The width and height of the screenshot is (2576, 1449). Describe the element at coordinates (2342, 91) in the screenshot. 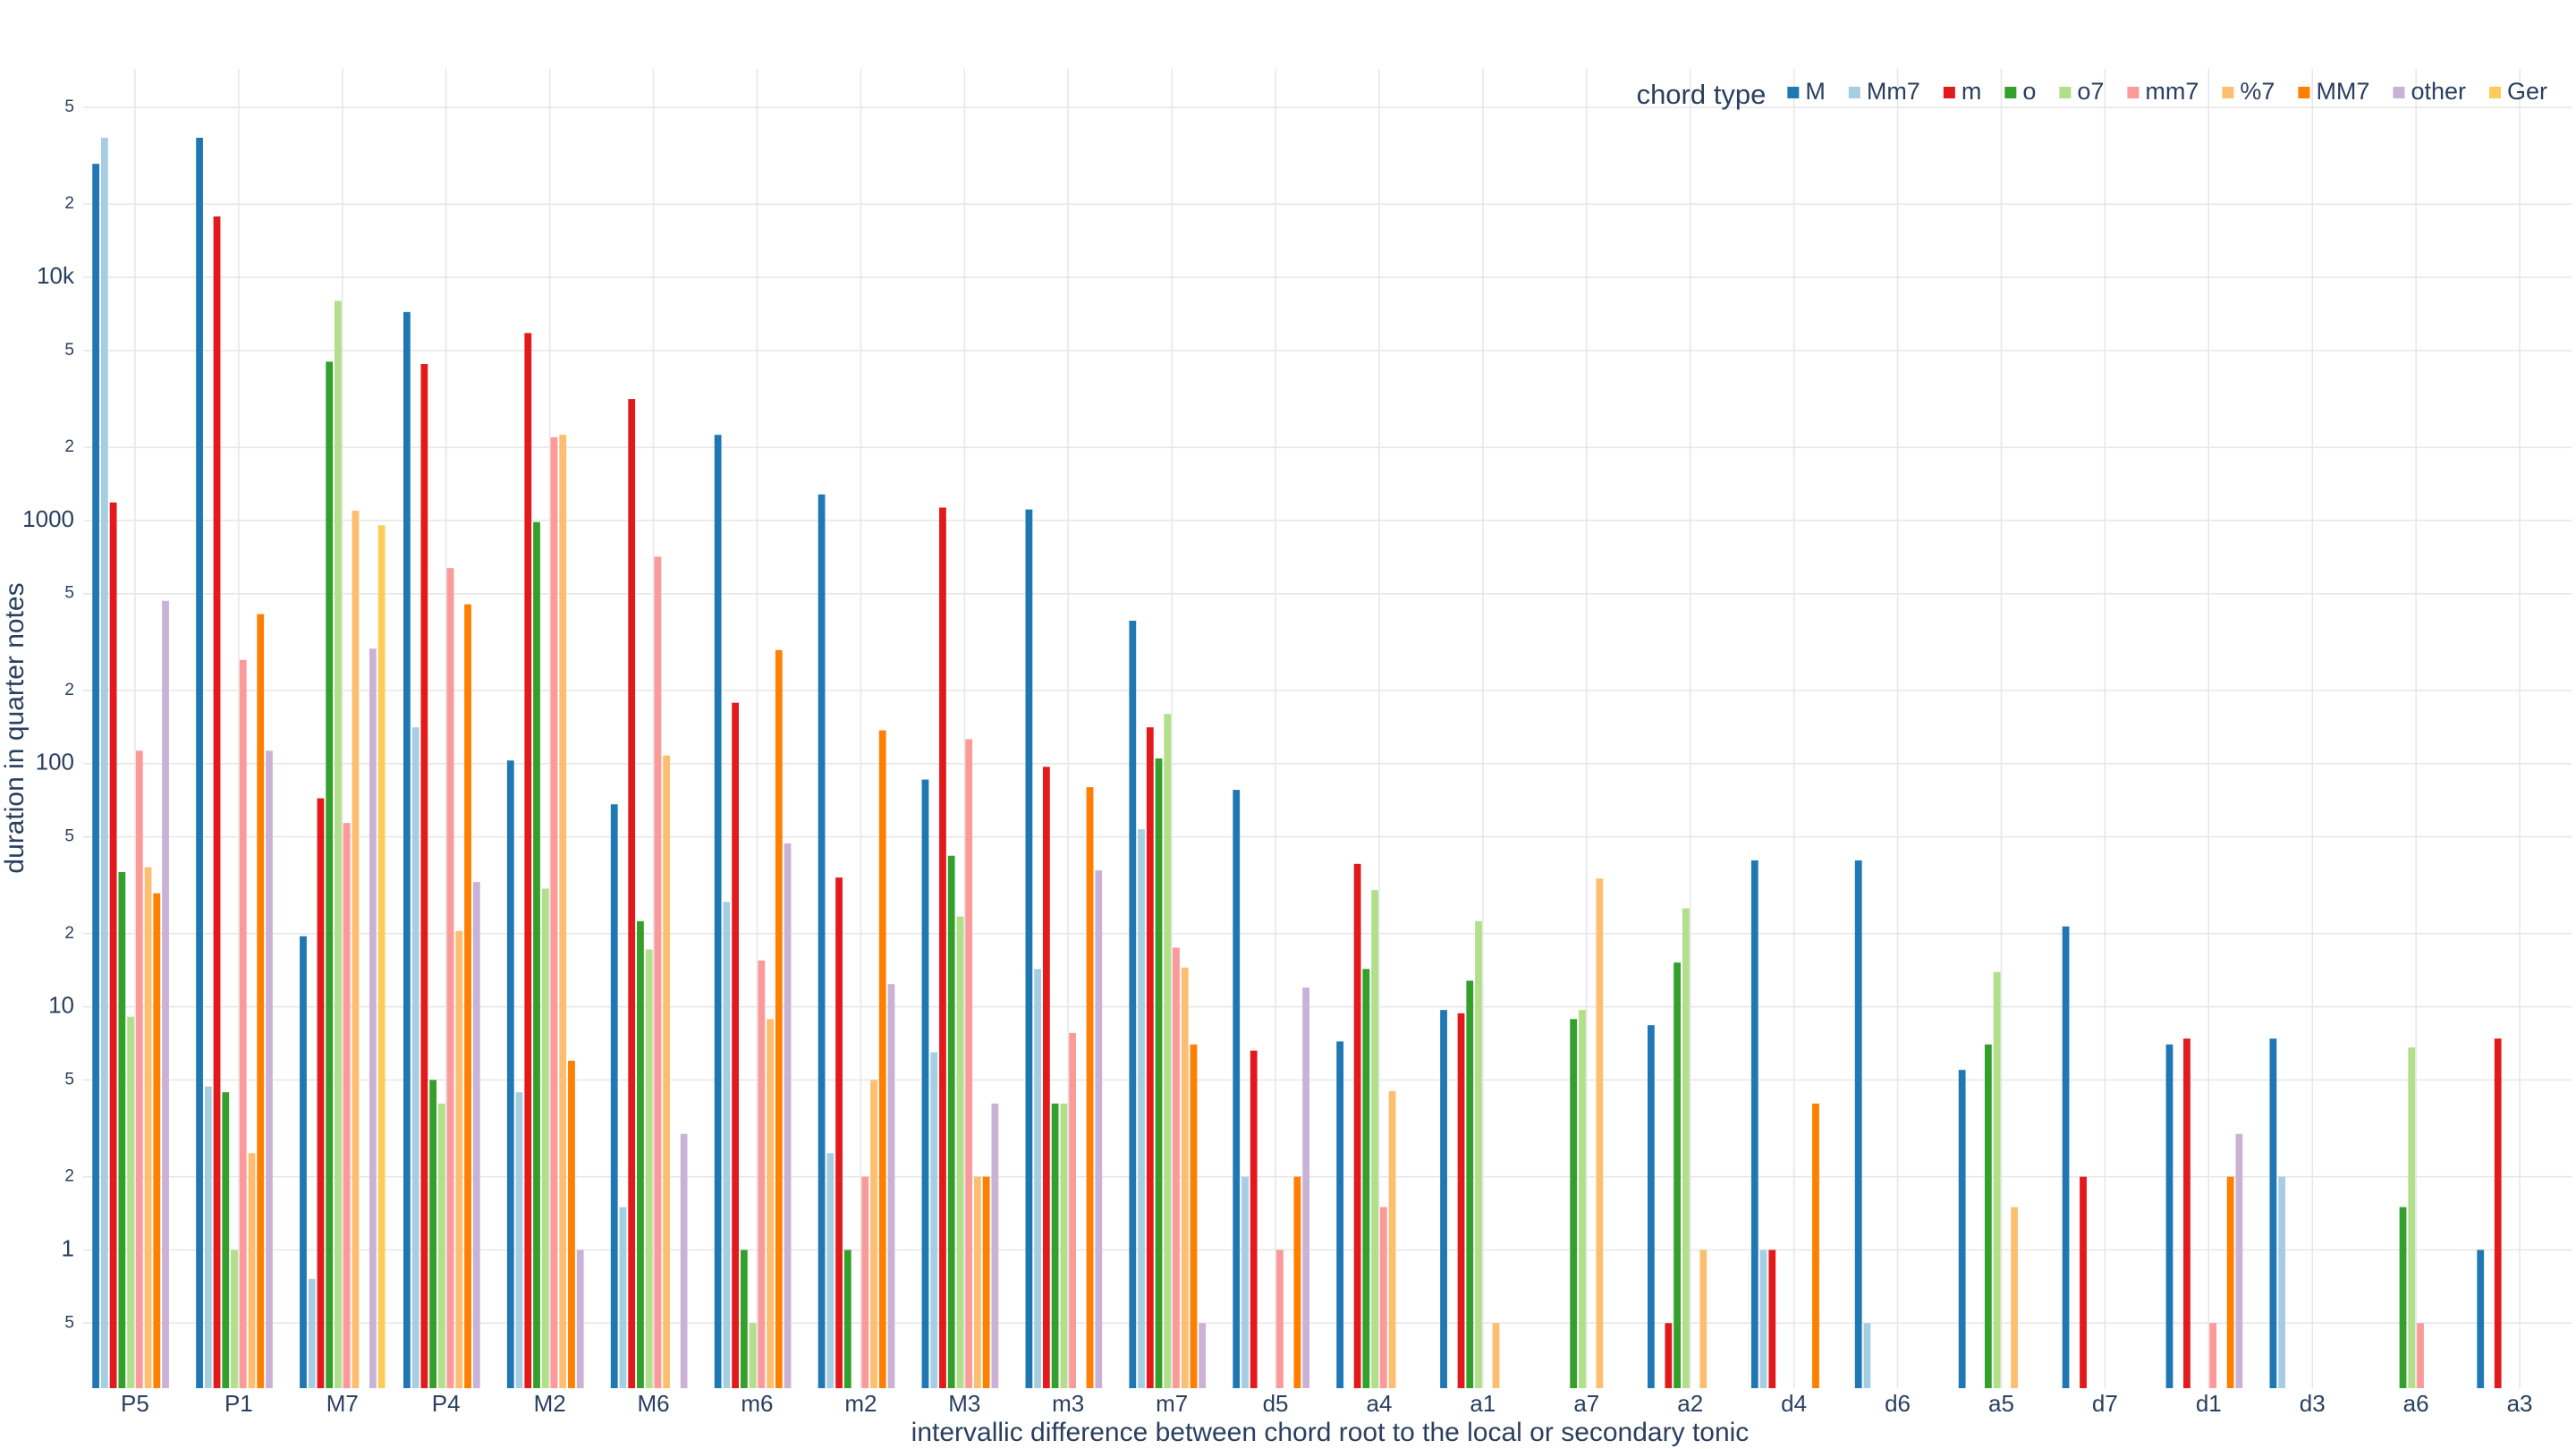

I see `legend-label: MM7` at that location.